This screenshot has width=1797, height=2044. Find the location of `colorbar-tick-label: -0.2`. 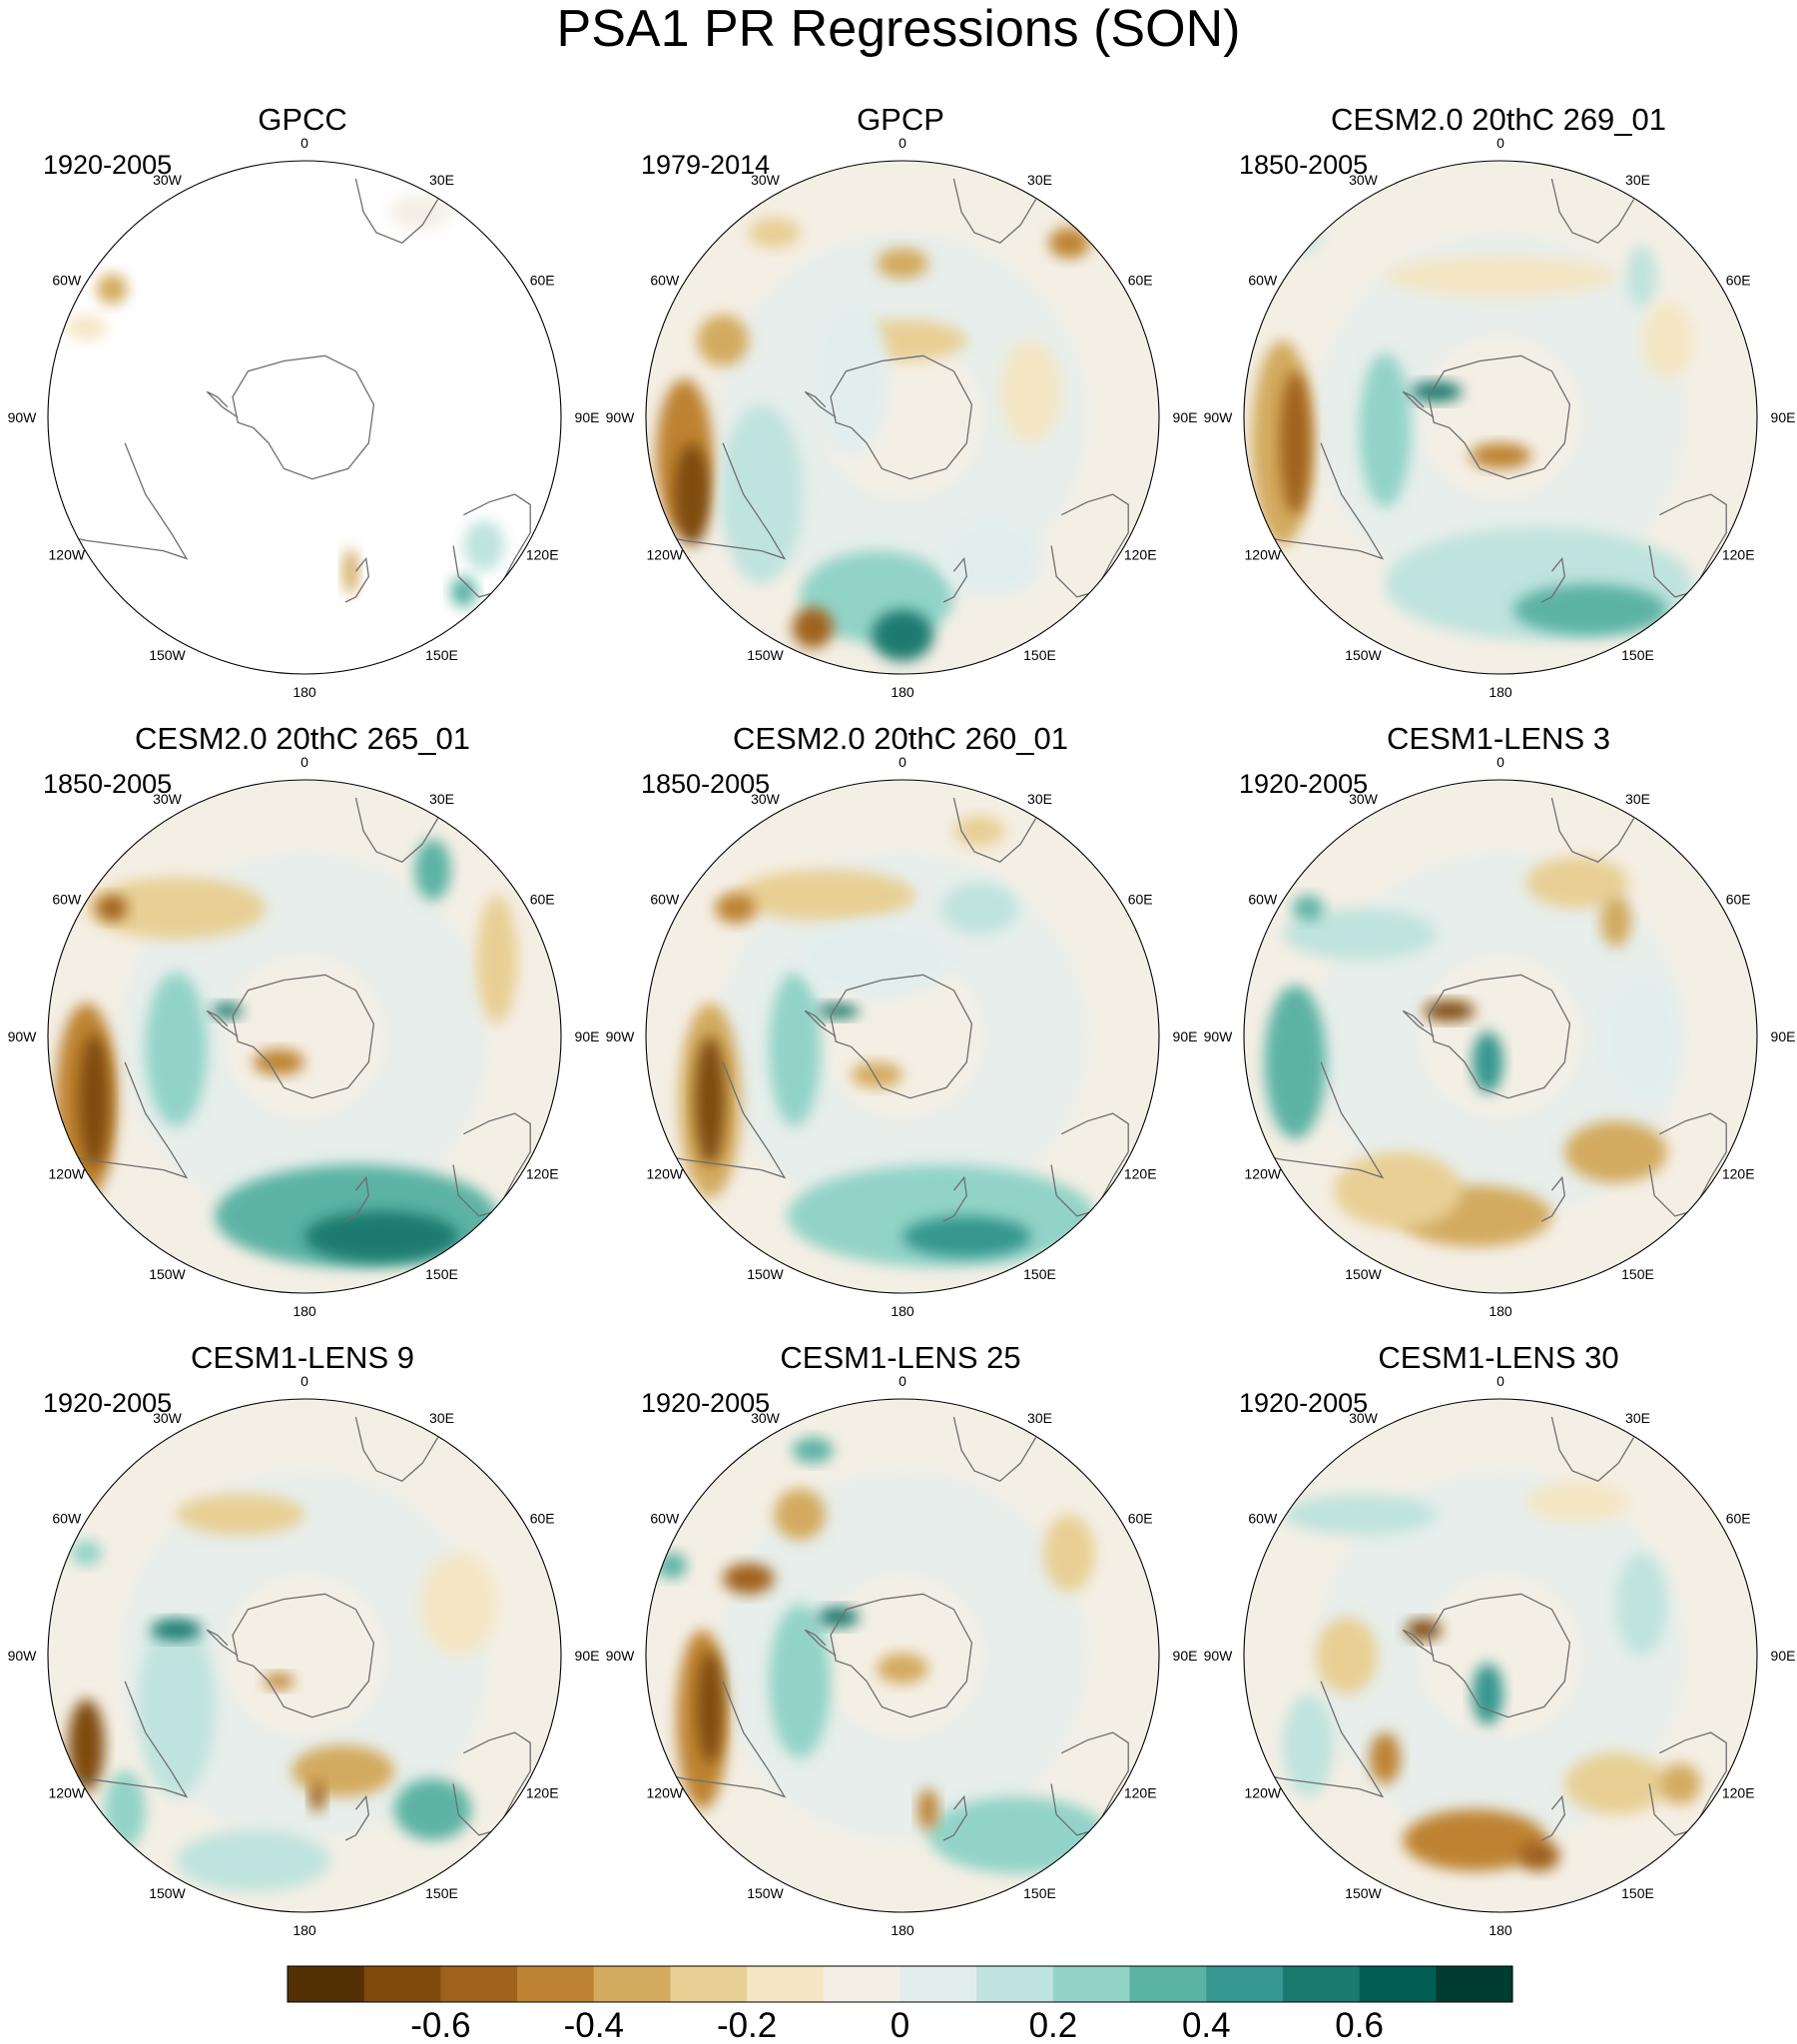

colorbar-tick-label: -0.2 is located at coordinates (747, 2025).